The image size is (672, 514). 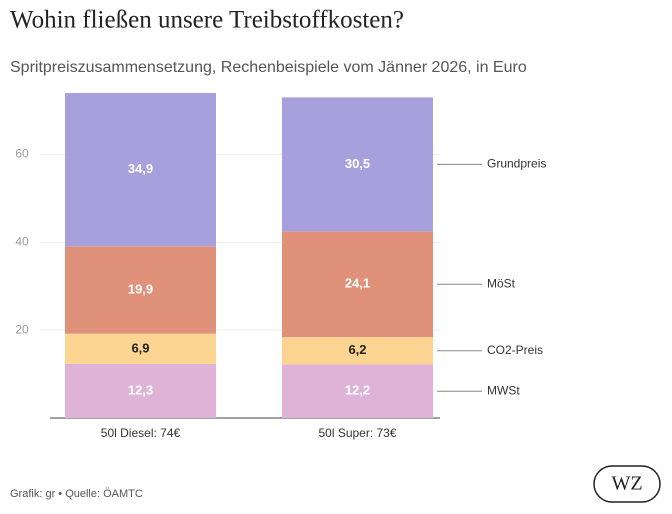 What do you see at coordinates (141, 433) in the screenshot?
I see `x-tick-label: 50l Diesel: 74€` at bounding box center [141, 433].